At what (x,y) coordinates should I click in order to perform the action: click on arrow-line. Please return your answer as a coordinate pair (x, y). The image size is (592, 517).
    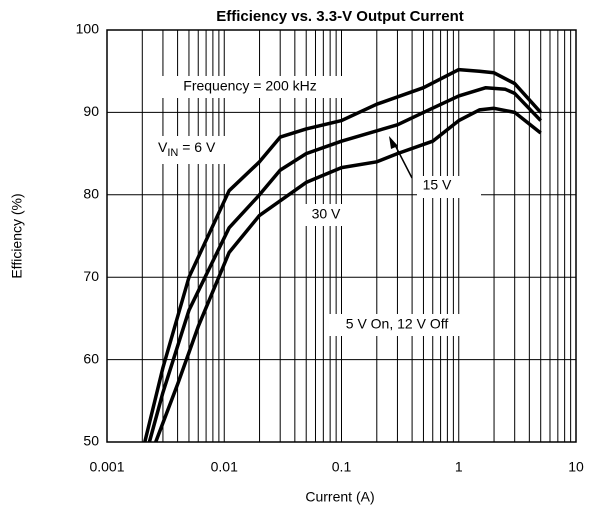
    Looking at the image, I should click on (403, 160).